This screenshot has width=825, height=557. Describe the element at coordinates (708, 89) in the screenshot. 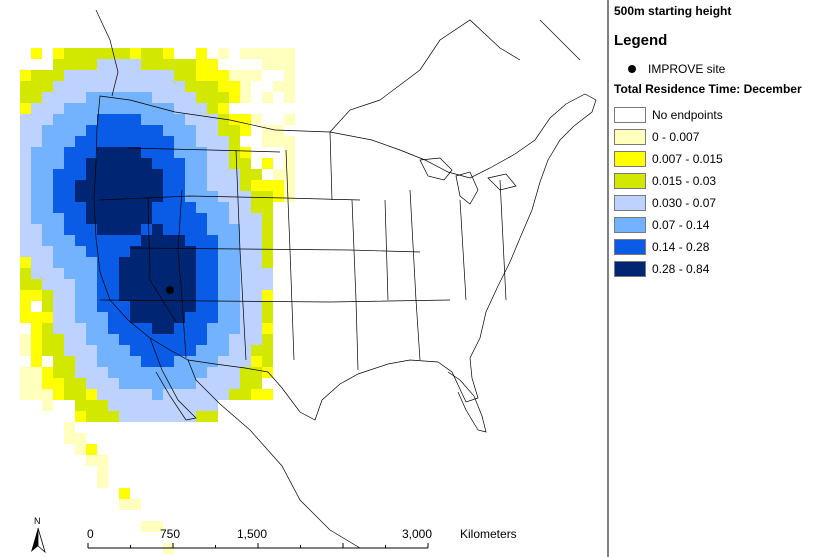

I see `residence-time-title: Total Residence Time: December` at that location.